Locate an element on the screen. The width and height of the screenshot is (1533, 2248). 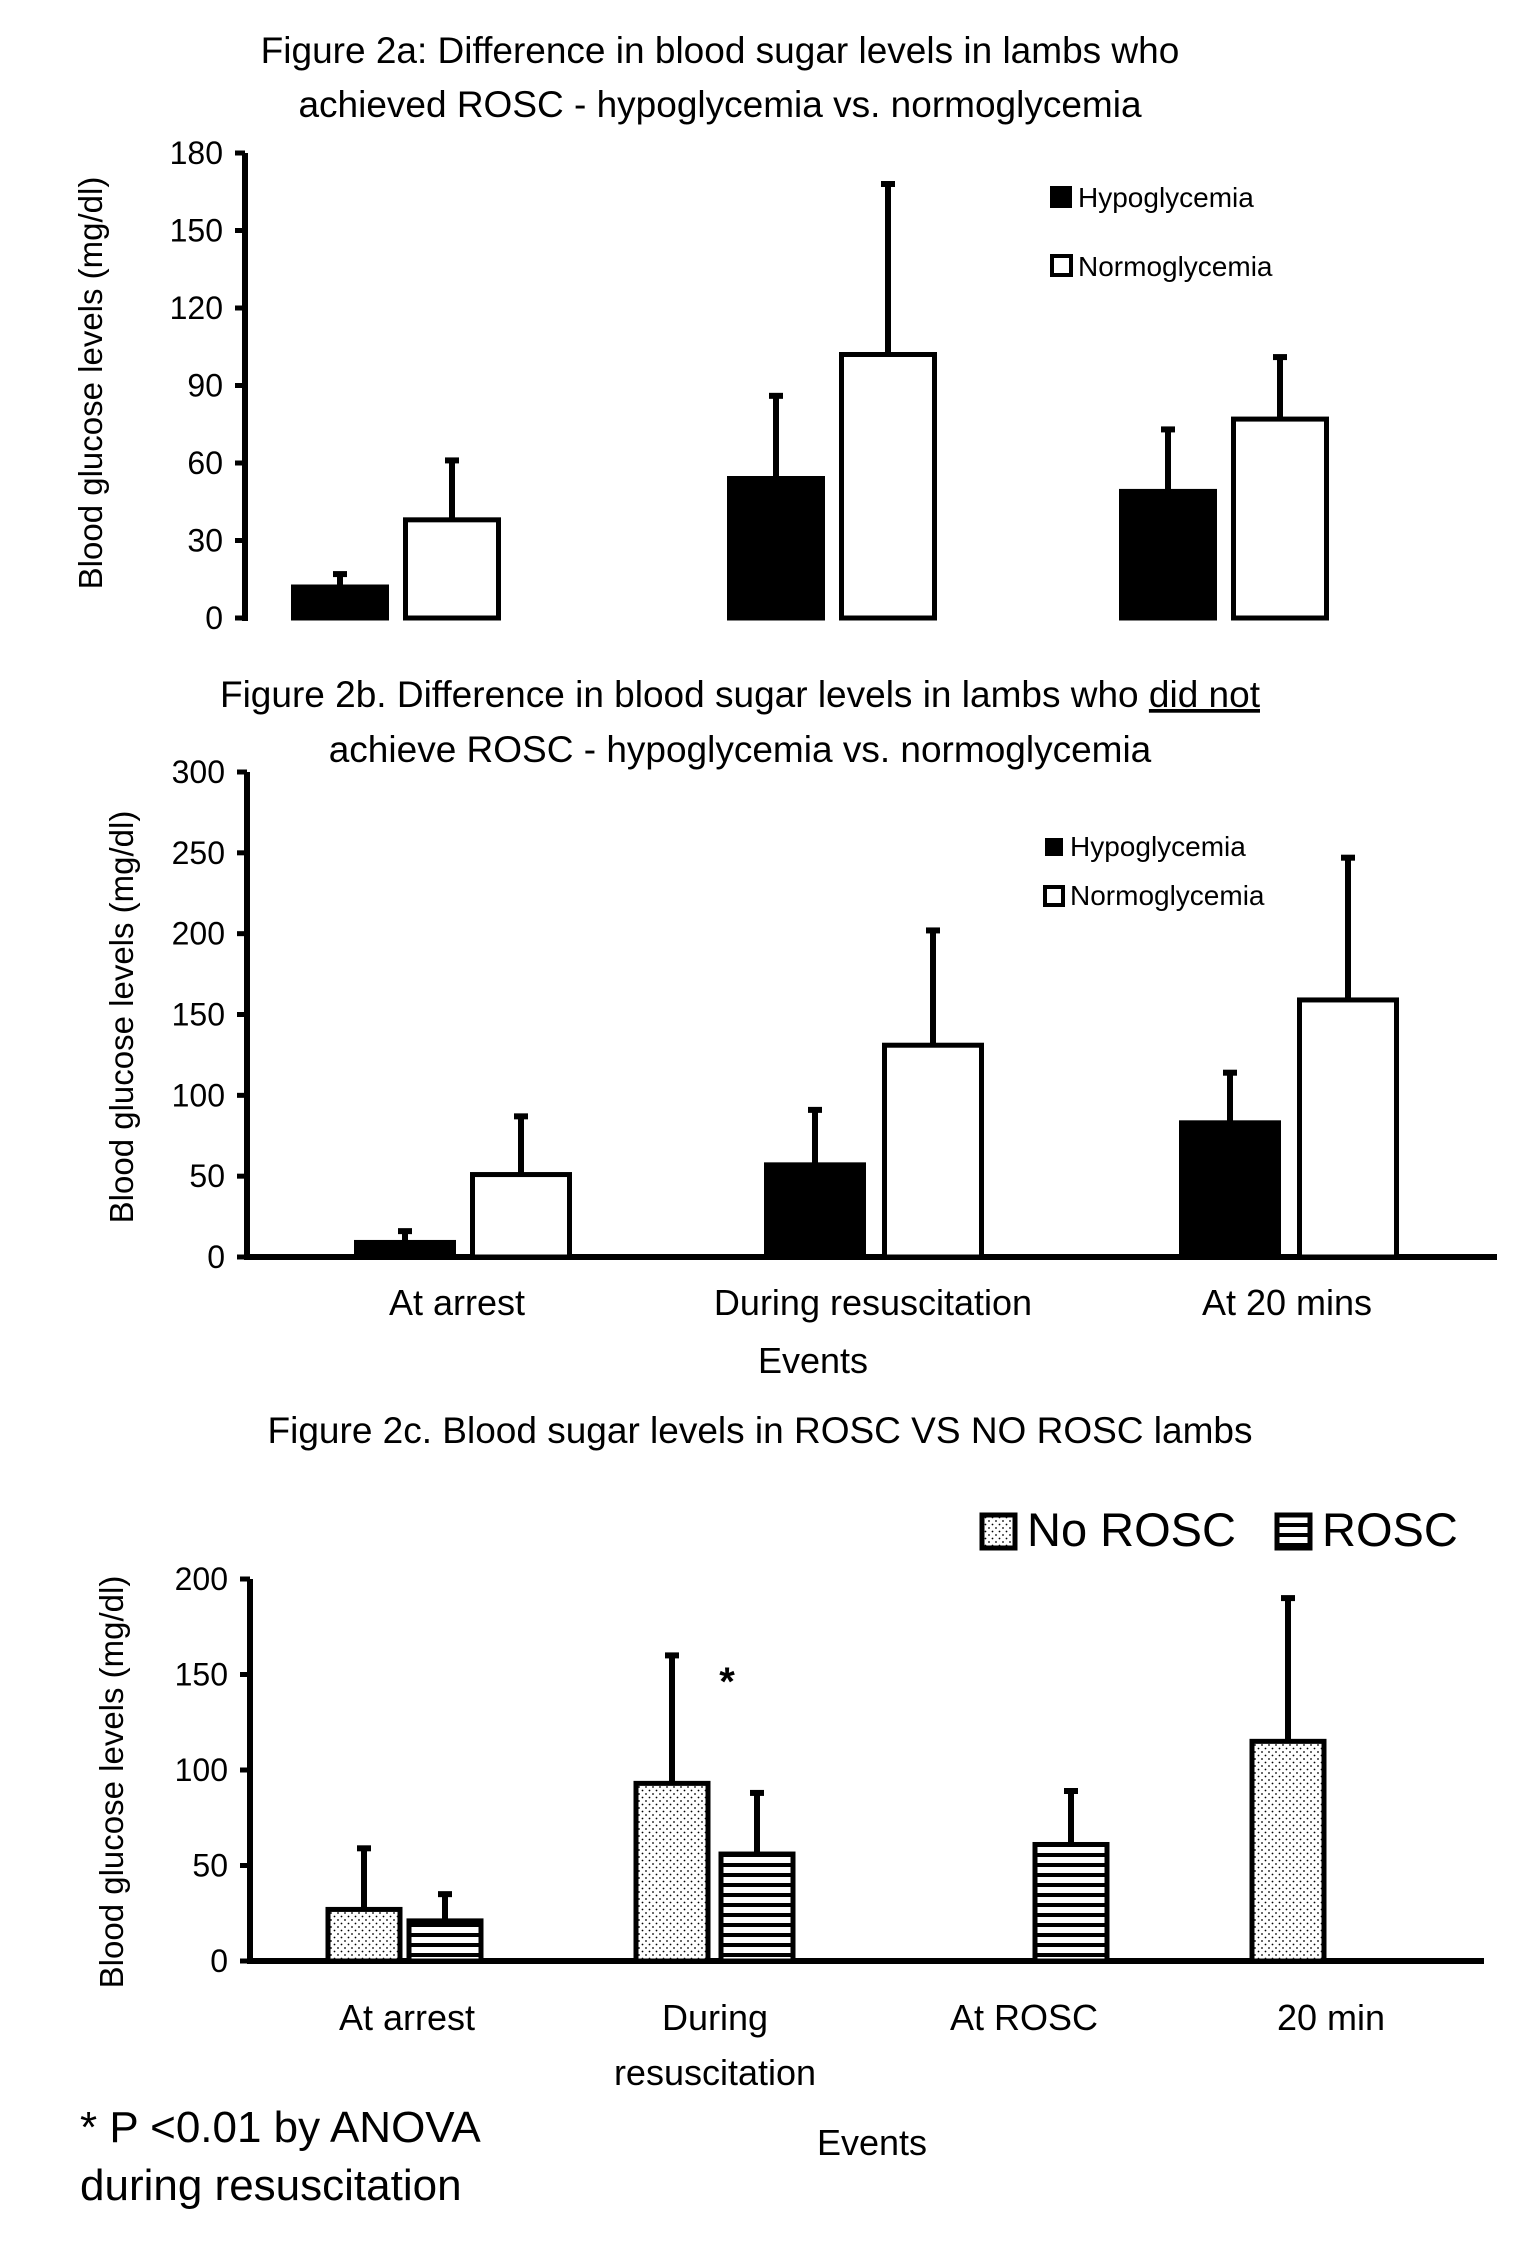
legend-label-rosc: ROSC is located at coordinates (1390, 1529).